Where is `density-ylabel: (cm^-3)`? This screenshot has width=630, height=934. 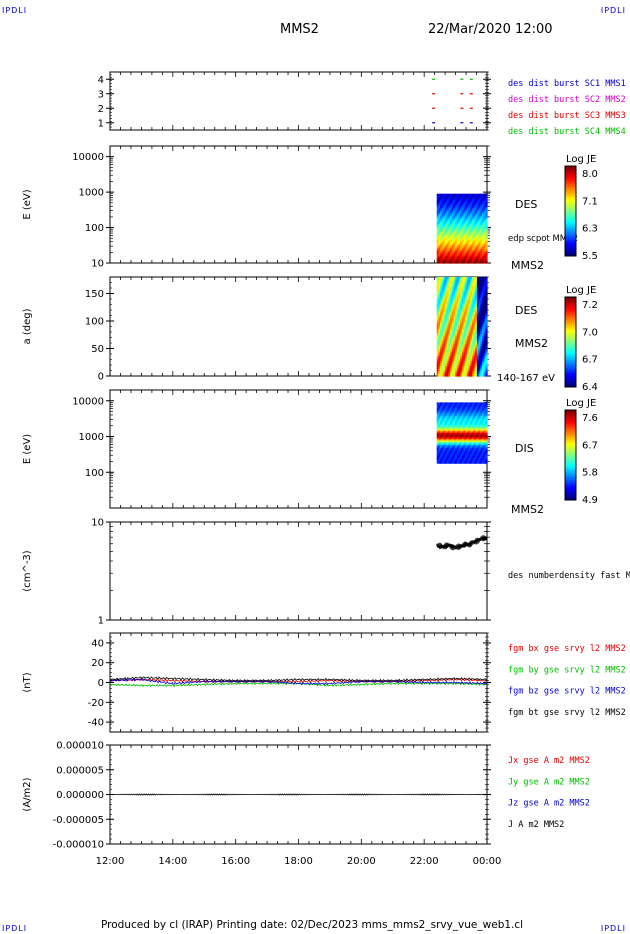
density-ylabel: (cm^-3) is located at coordinates (27, 570).